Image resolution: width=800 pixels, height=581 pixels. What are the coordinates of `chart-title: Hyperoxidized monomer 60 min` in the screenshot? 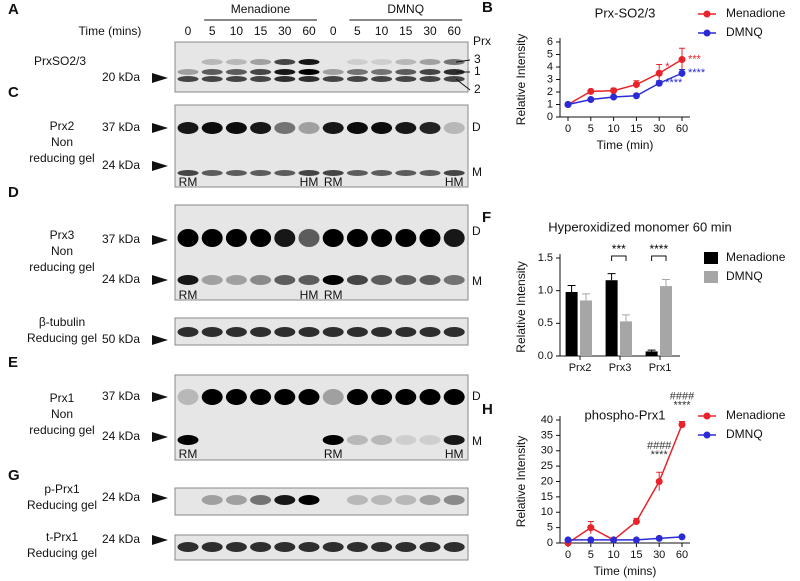 It's located at (640, 226).